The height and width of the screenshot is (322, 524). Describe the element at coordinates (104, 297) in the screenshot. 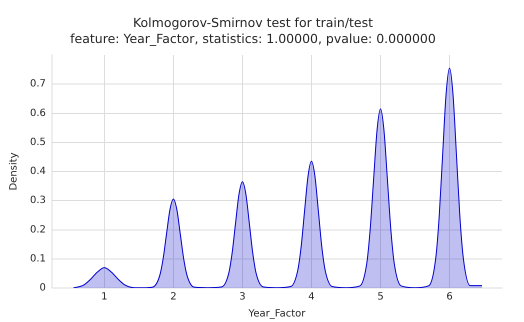

I see `x-tick-label: 1` at that location.